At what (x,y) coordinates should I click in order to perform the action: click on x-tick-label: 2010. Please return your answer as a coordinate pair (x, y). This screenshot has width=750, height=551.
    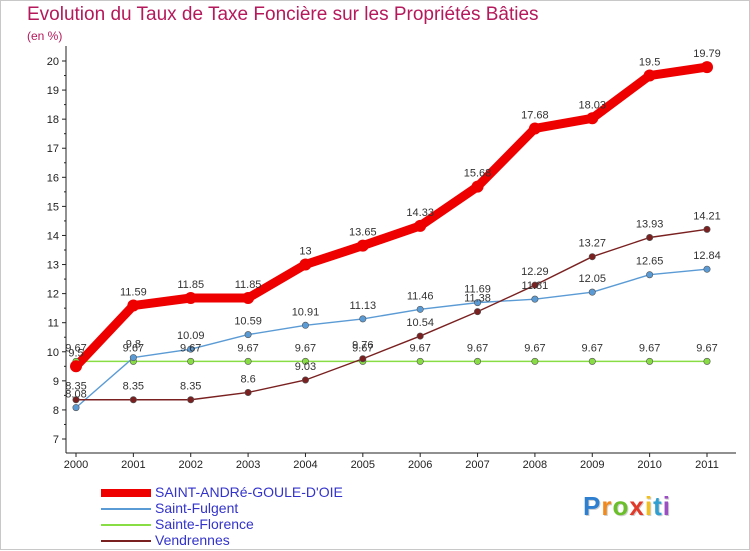
    Looking at the image, I should click on (649, 465).